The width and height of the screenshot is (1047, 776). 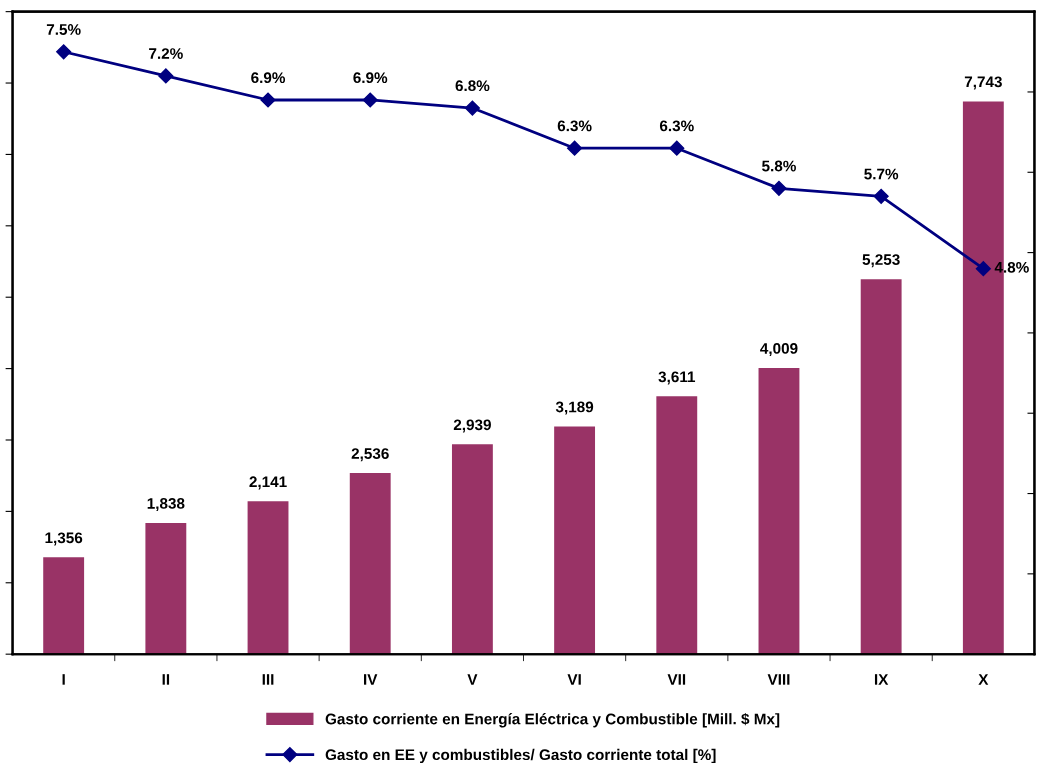 What do you see at coordinates (574, 679) in the screenshot?
I see `x-tick-label: VI` at bounding box center [574, 679].